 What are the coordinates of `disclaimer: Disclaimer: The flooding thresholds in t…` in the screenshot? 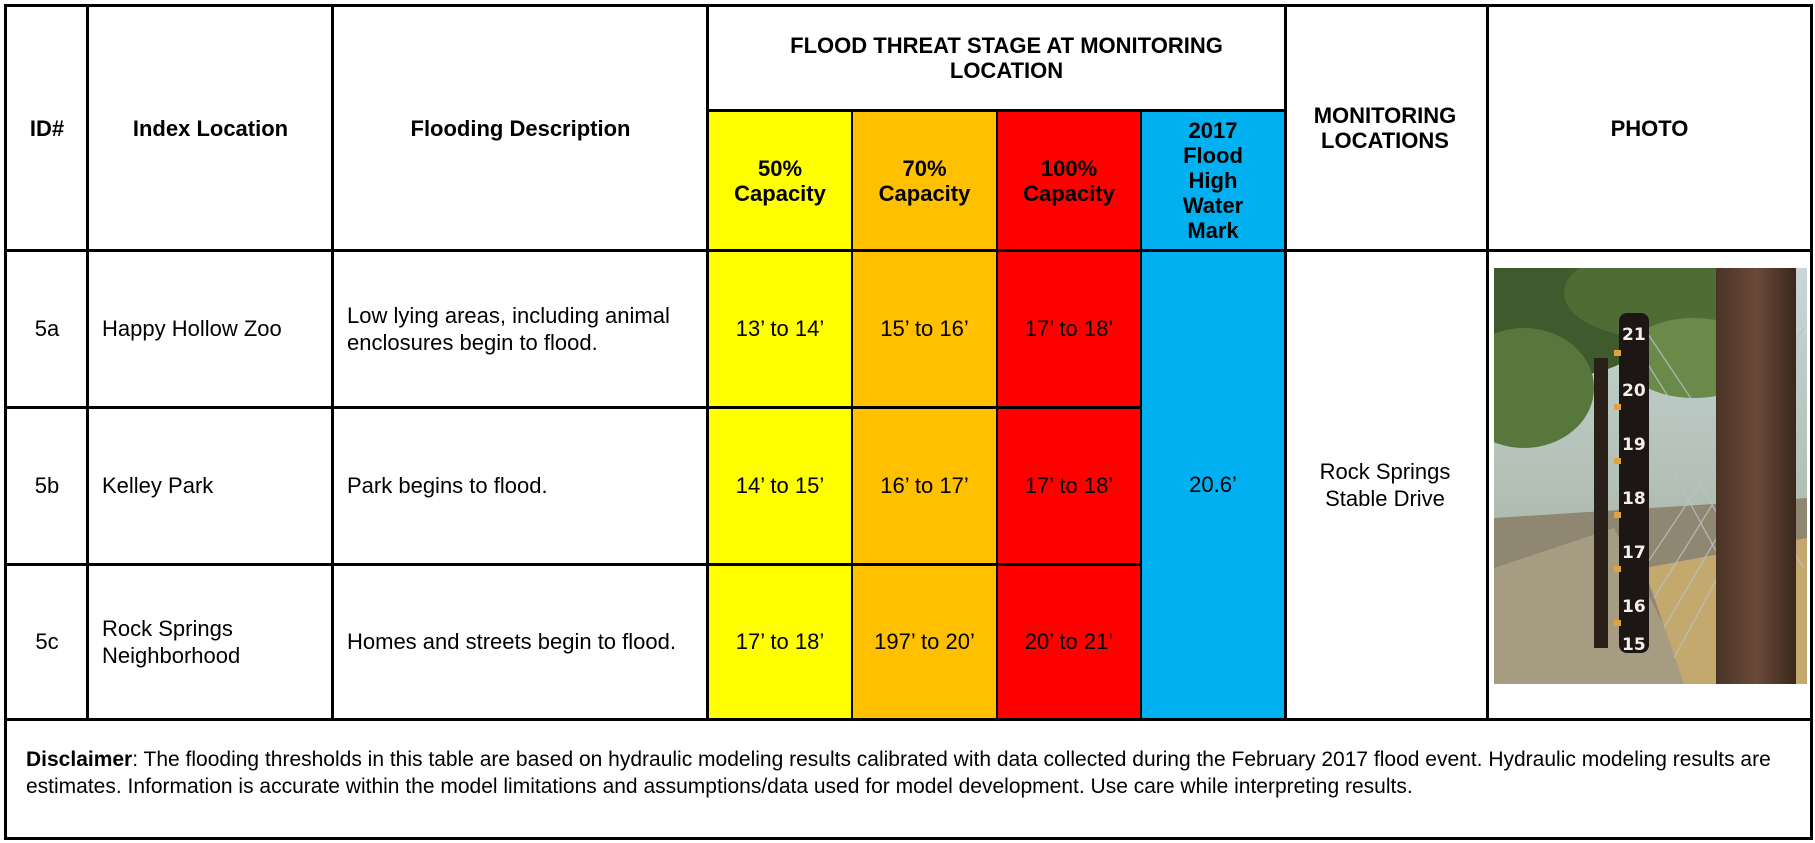 It's located at (911, 773).